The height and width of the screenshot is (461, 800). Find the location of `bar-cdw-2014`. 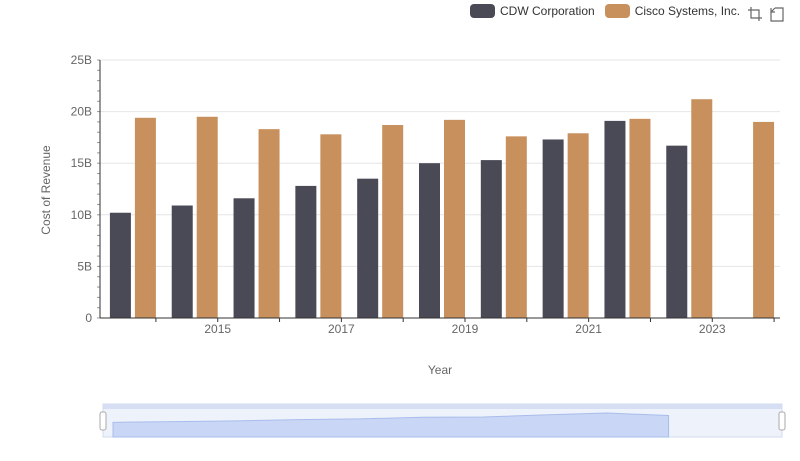

bar-cdw-2014 is located at coordinates (120, 265).